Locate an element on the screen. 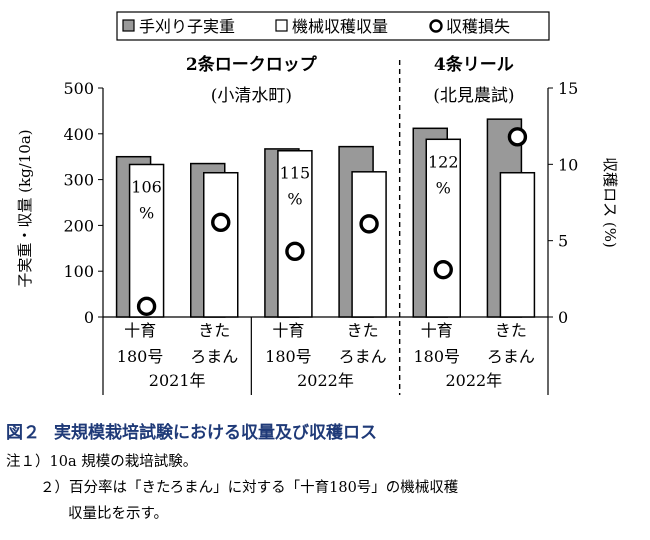  x-tick-label-line2-1: ろまん is located at coordinates (214, 356).